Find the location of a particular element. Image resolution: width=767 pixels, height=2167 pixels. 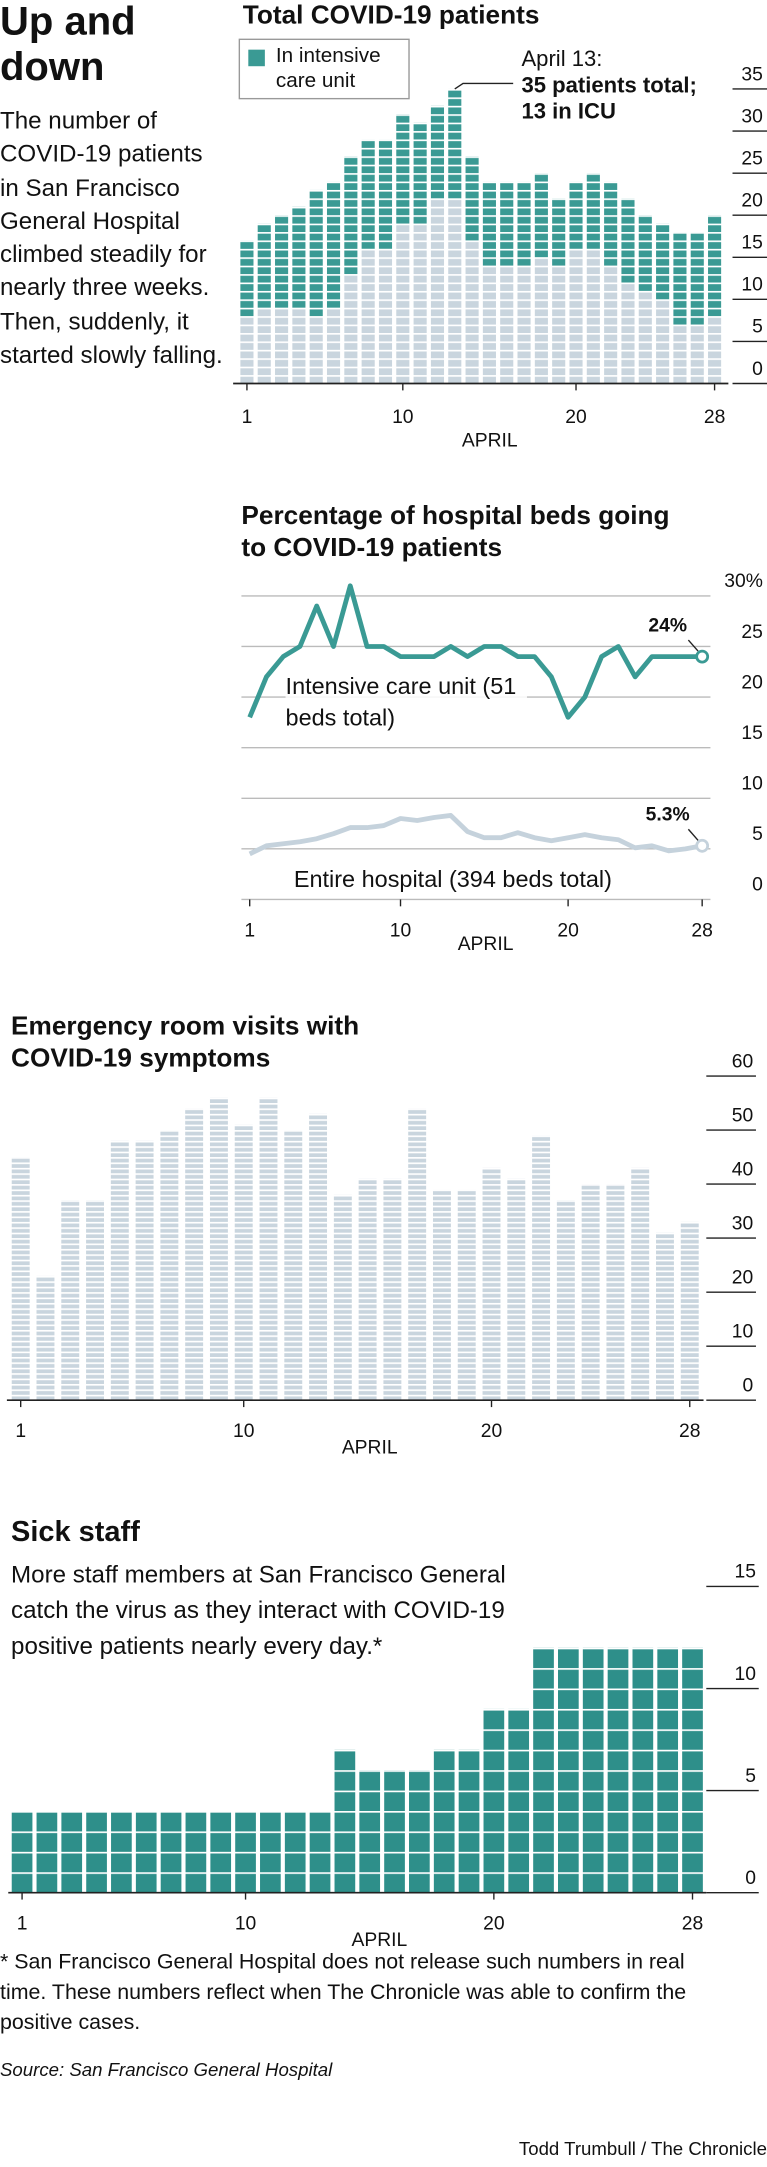

x-axis-title: APRIL is located at coordinates (486, 944).